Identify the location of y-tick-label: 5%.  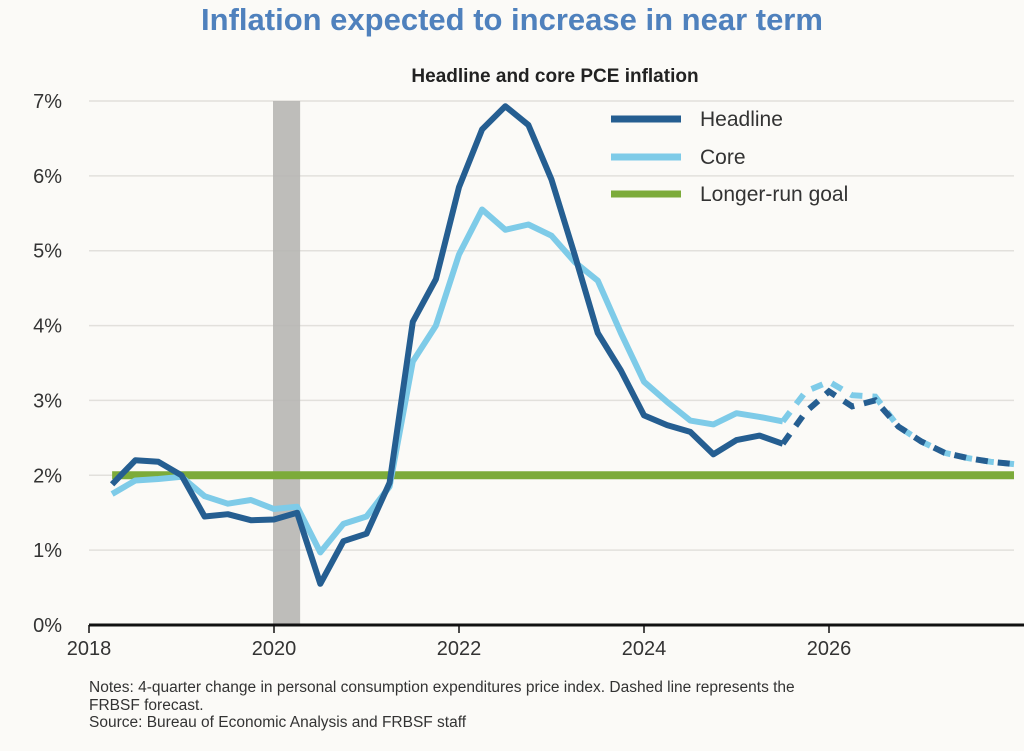
(47, 252).